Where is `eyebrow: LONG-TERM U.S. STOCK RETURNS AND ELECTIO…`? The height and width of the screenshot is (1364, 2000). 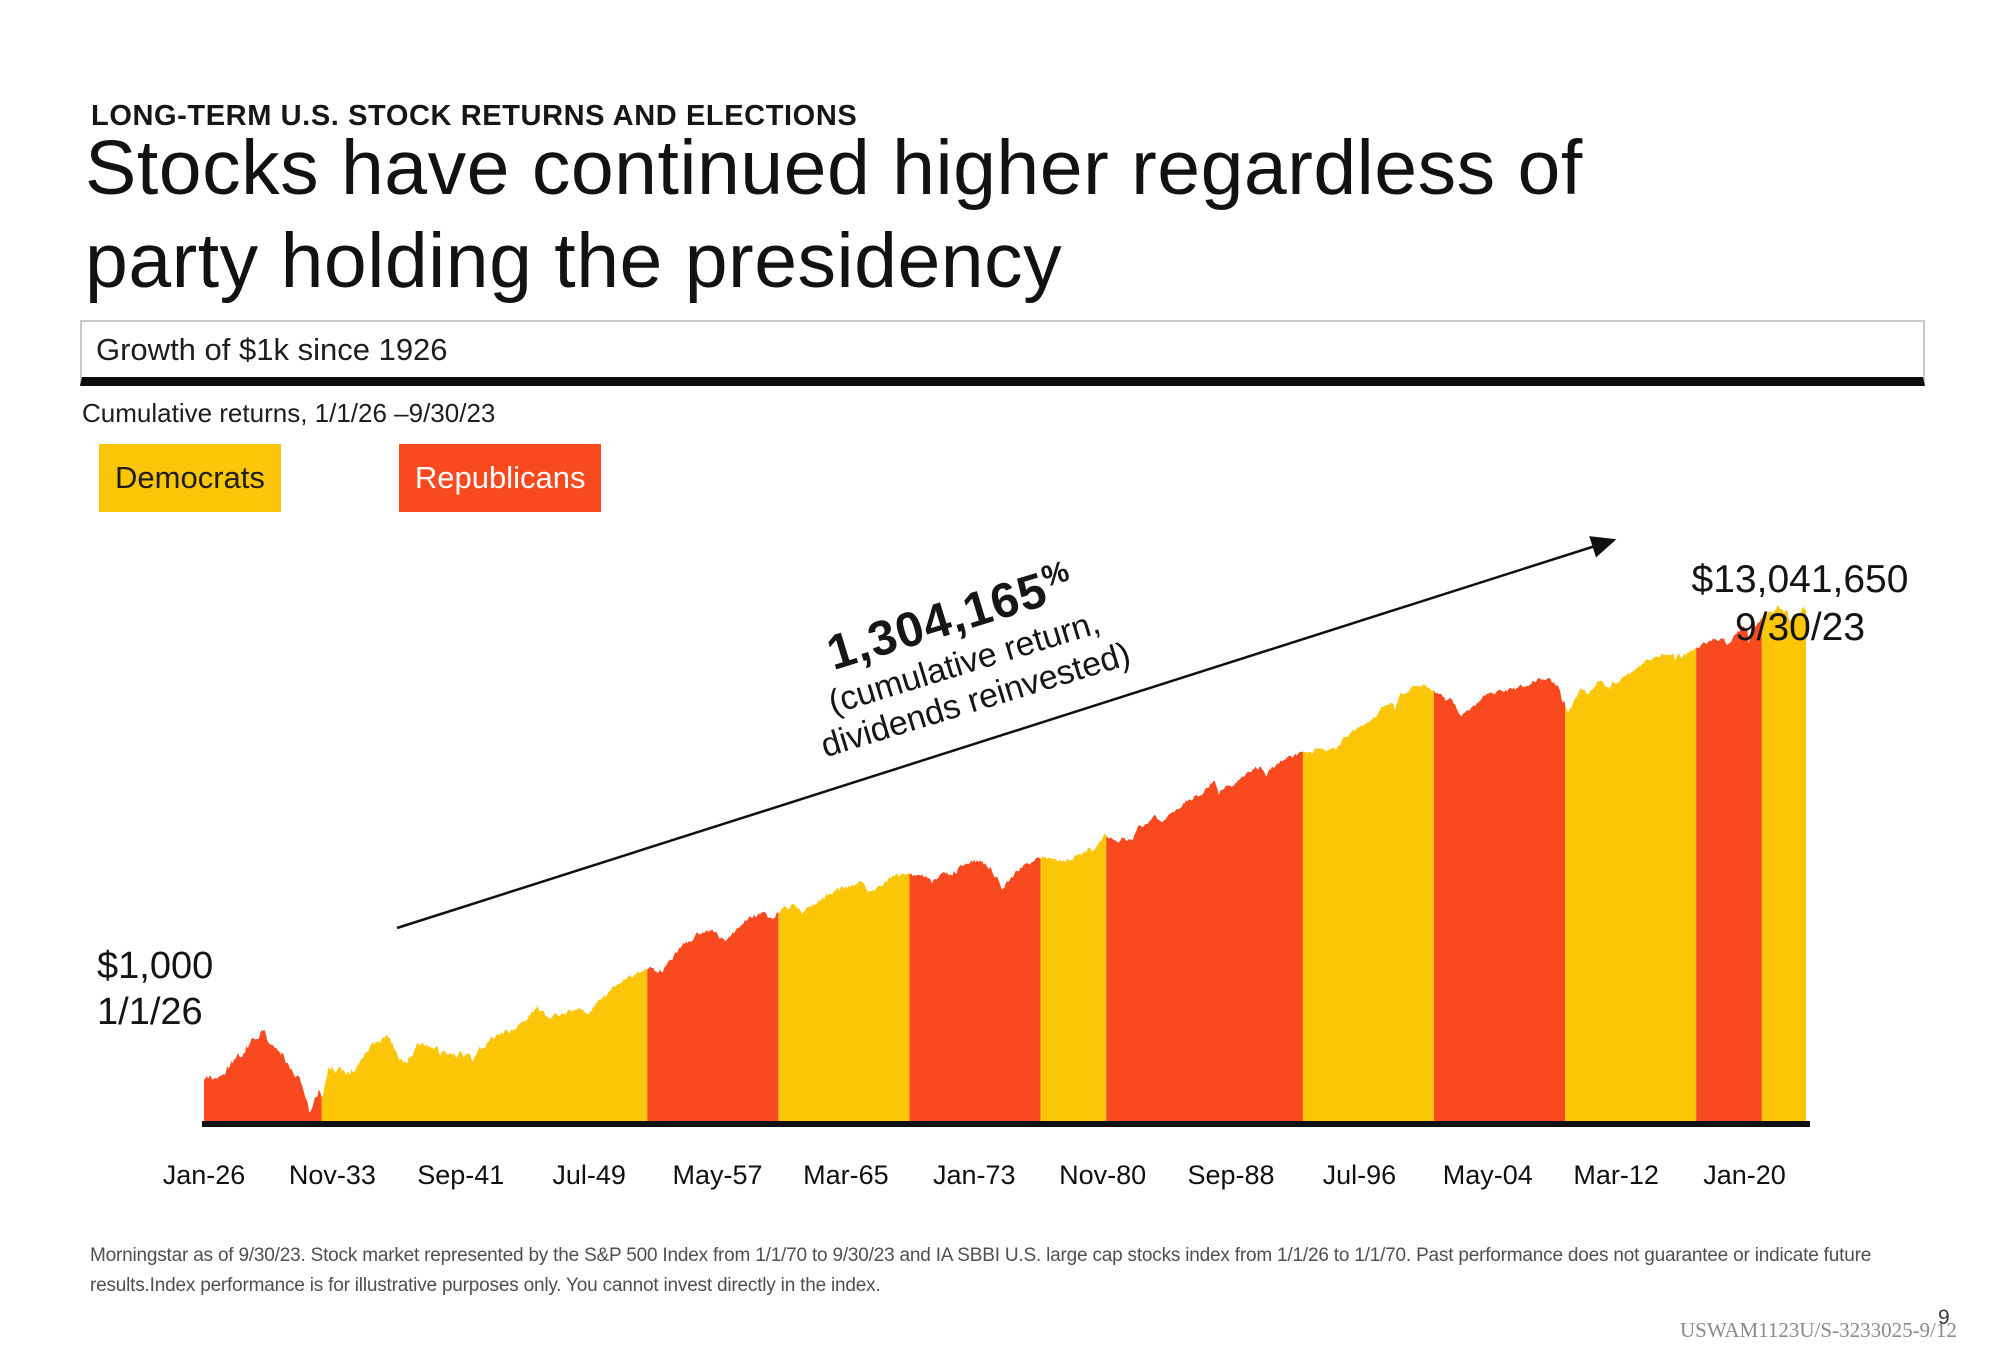
eyebrow: LONG-TERM U.S. STOCK RETURNS AND ELECTIO… is located at coordinates (474, 116).